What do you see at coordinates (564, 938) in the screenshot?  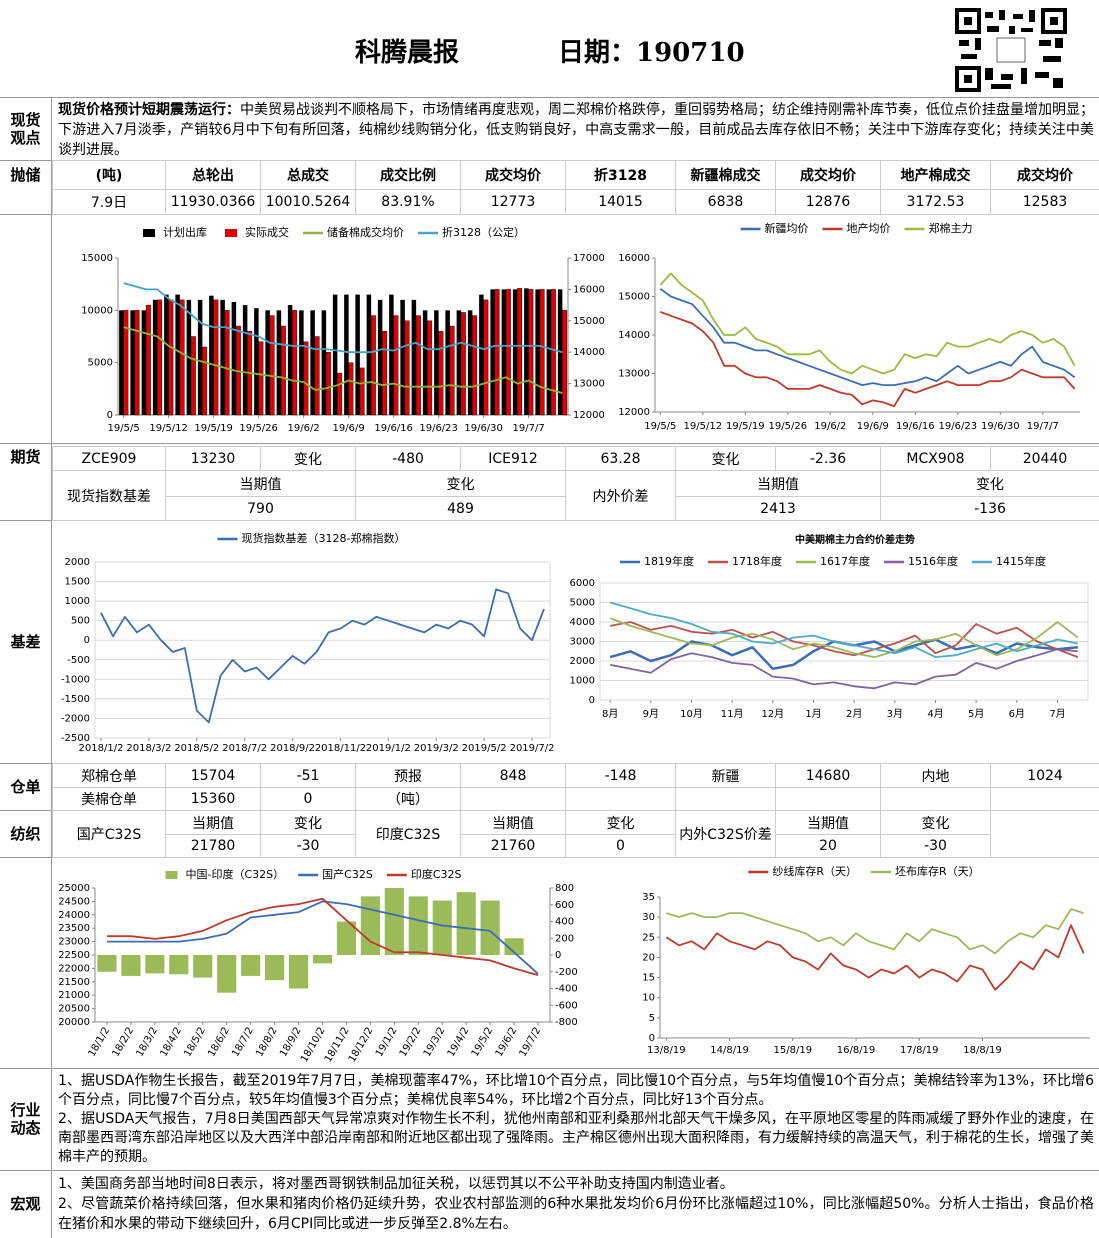 I see `y2-tick-label: 200` at bounding box center [564, 938].